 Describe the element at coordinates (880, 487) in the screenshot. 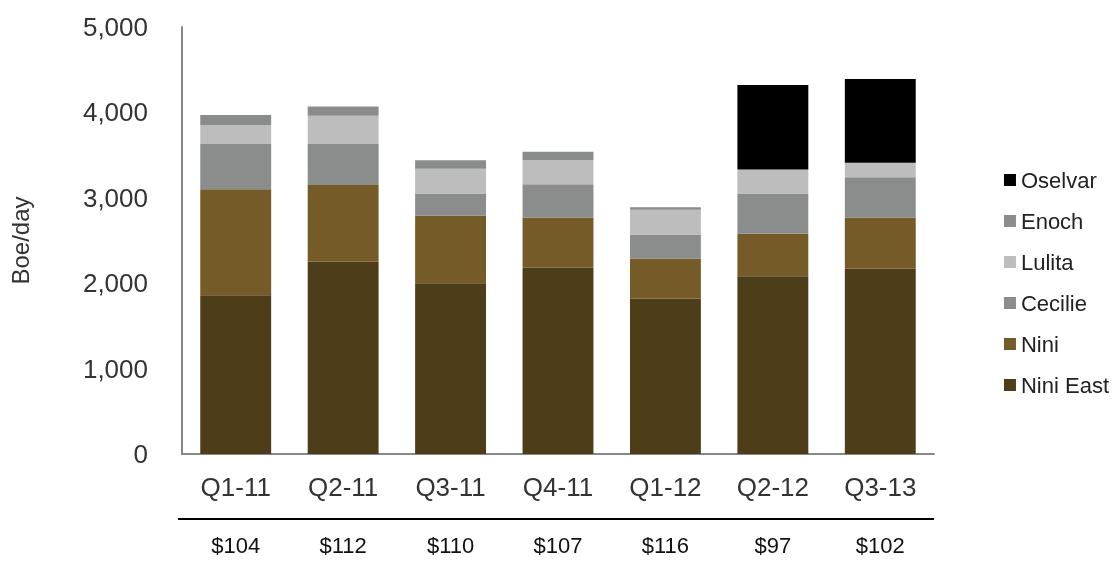

I see `x-tick-label: Q3-13` at that location.